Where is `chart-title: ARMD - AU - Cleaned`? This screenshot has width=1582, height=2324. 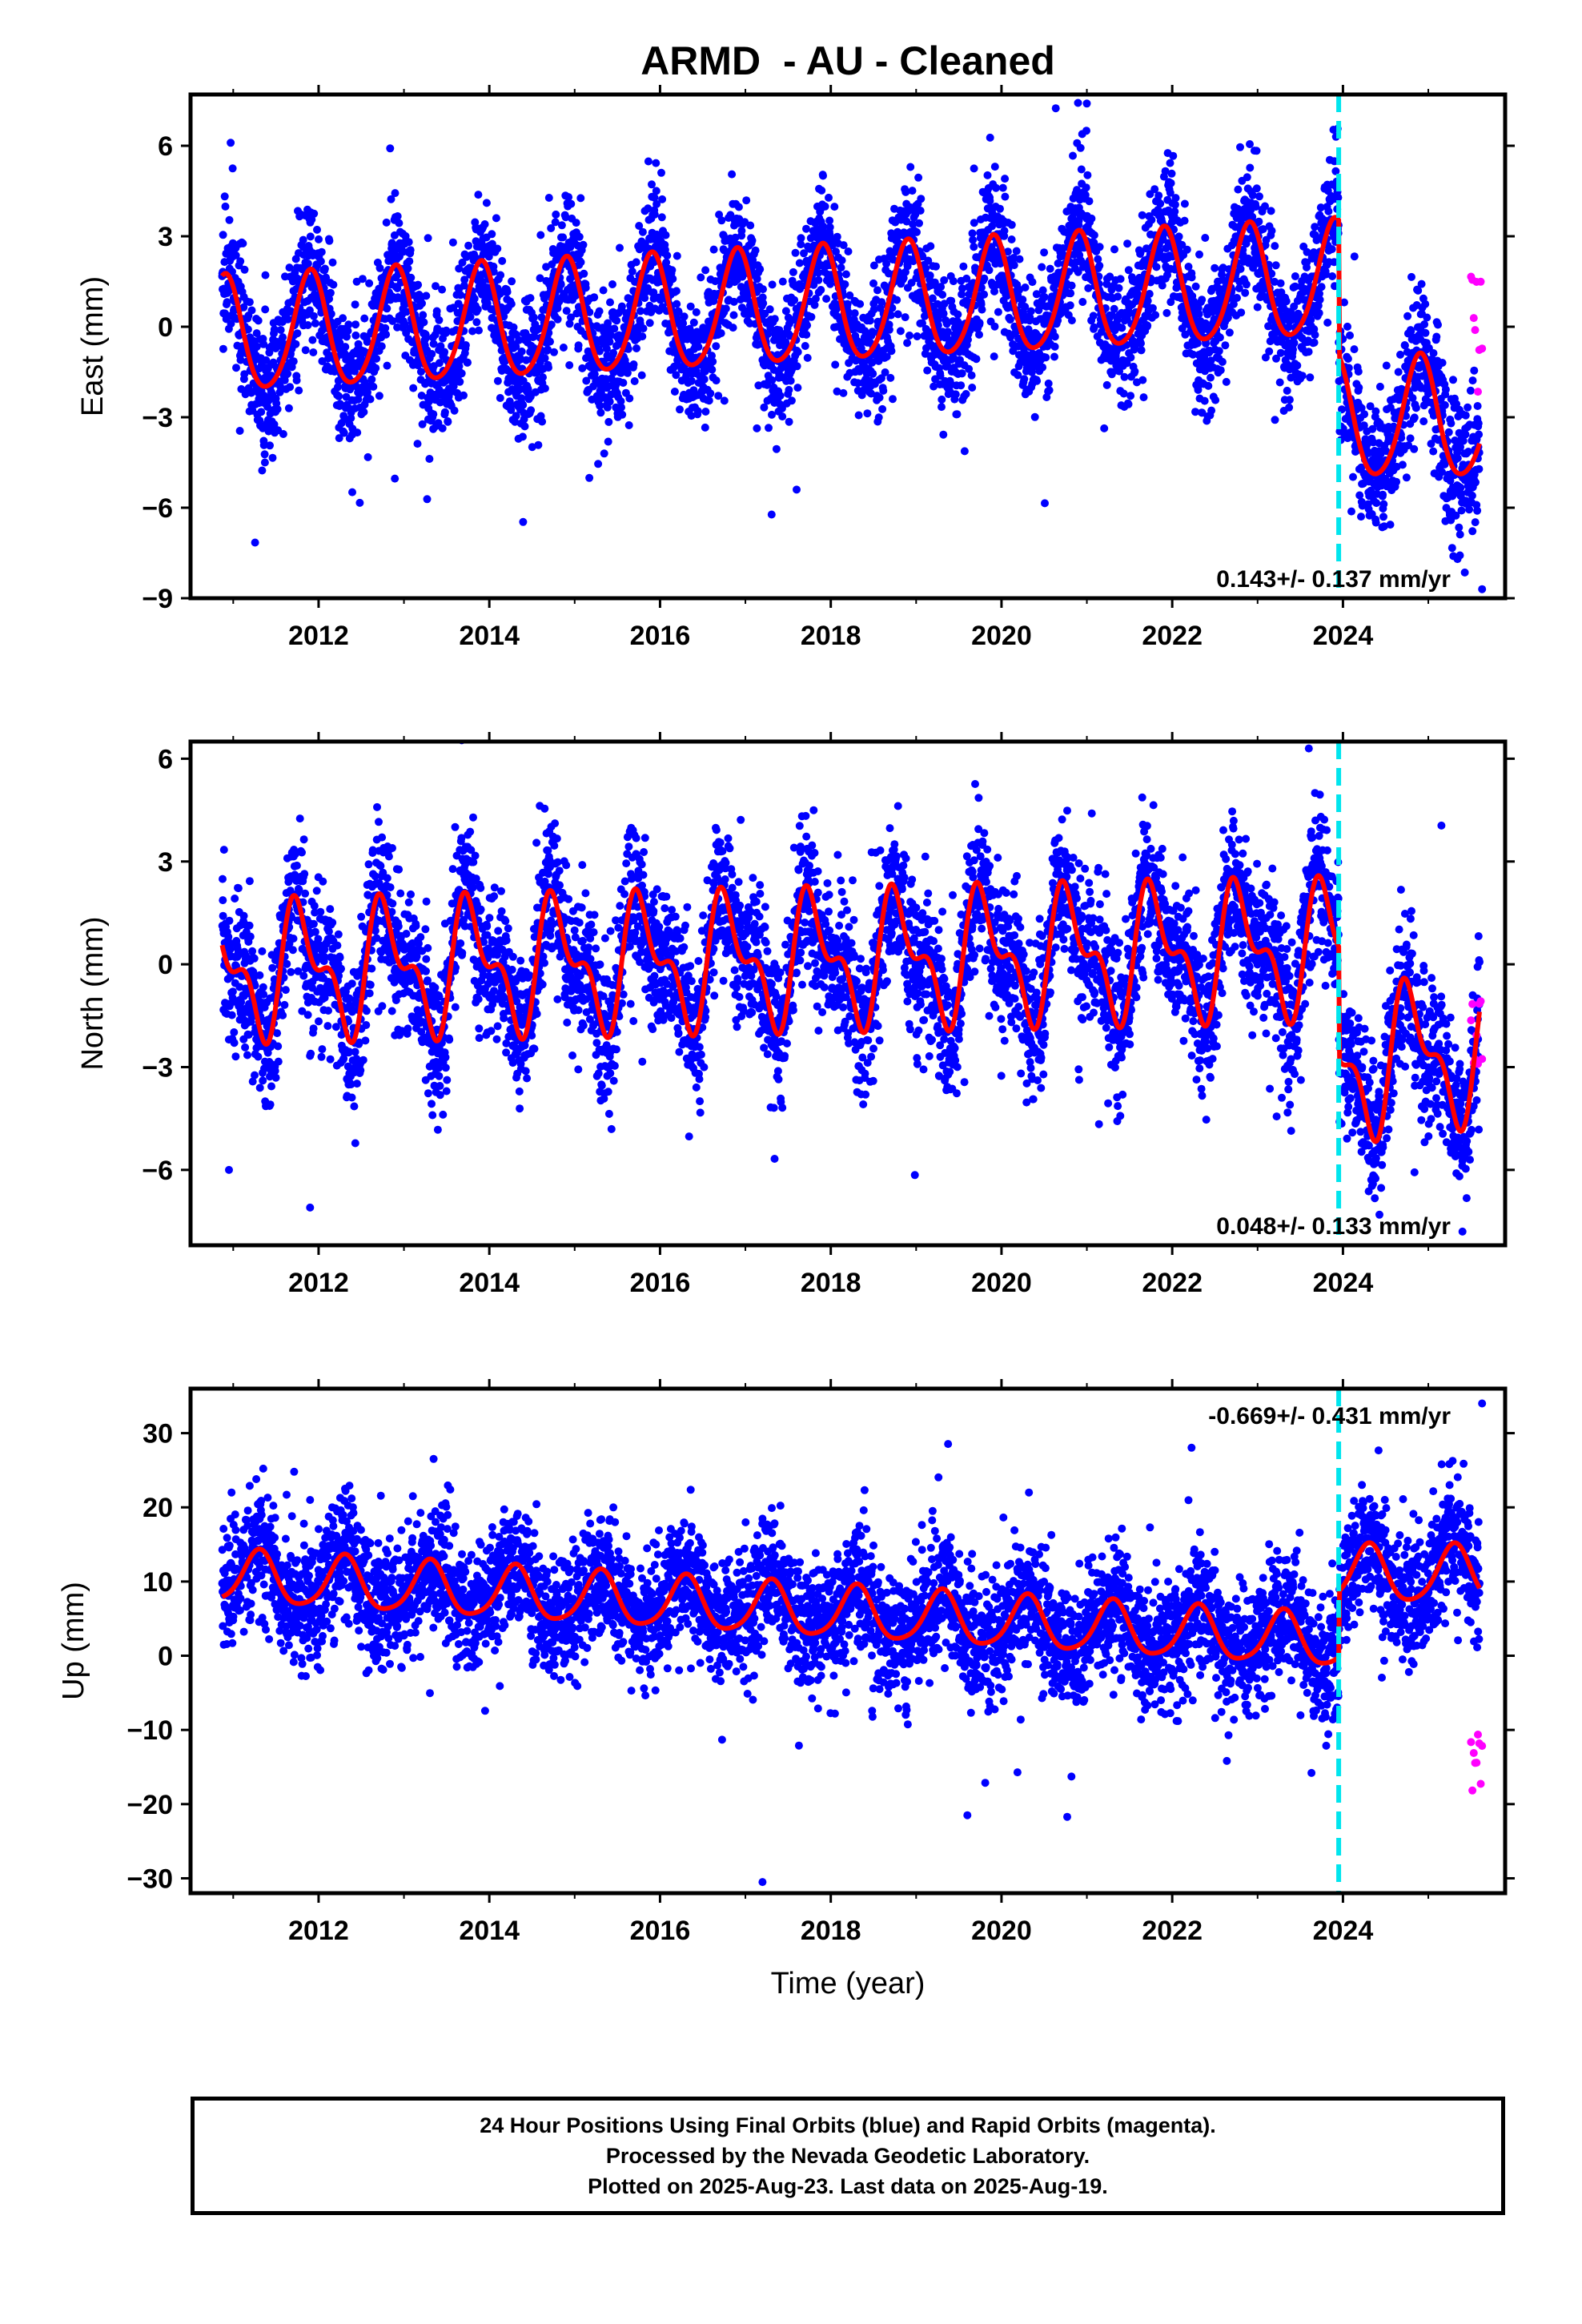
chart-title: ARMD - AU - Cleaned is located at coordinates (847, 60).